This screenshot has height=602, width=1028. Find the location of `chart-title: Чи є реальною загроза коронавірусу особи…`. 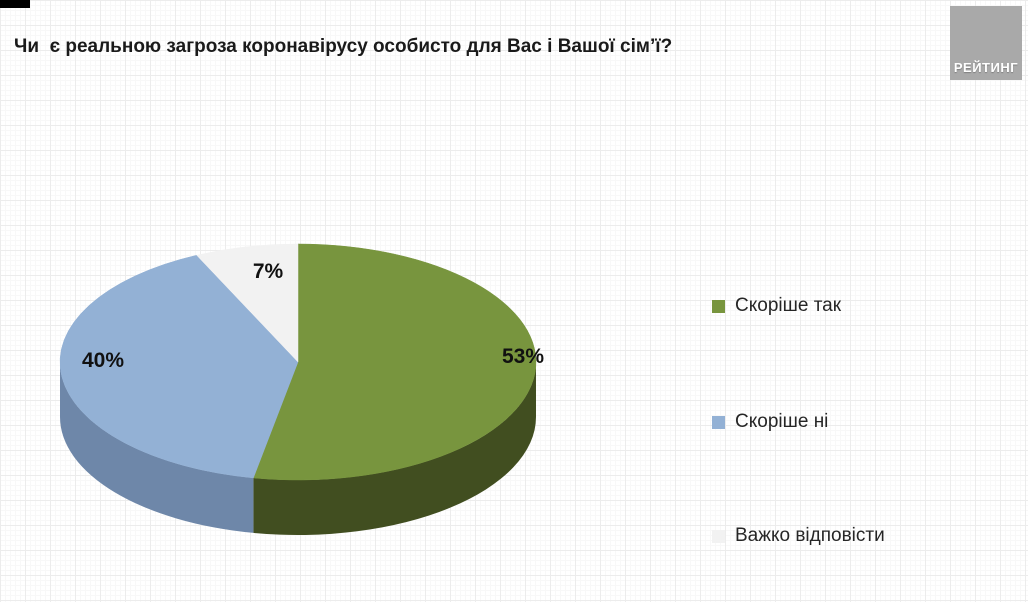

chart-title: Чи є реальною загроза коронавірусу особи… is located at coordinates (343, 46).